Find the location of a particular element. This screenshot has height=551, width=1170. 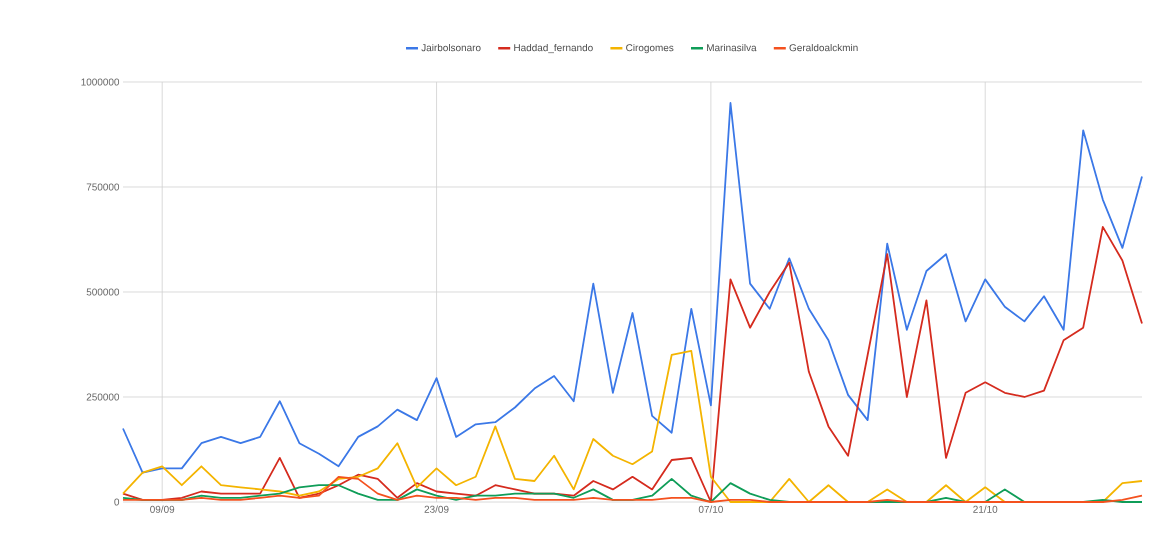

x-tick-label: 07/10 is located at coordinates (710, 509).